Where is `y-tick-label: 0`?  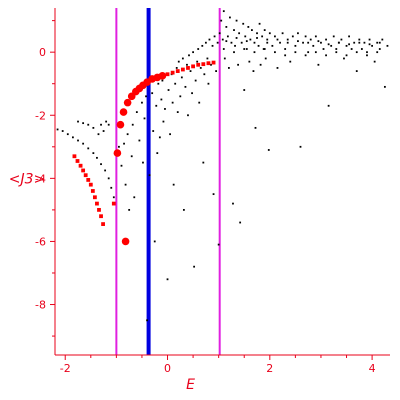 y-tick-label: 0 is located at coordinates (42, 52).